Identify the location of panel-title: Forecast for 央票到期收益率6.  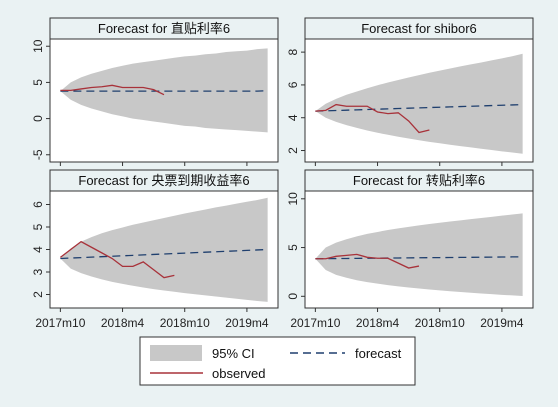
(163, 180).